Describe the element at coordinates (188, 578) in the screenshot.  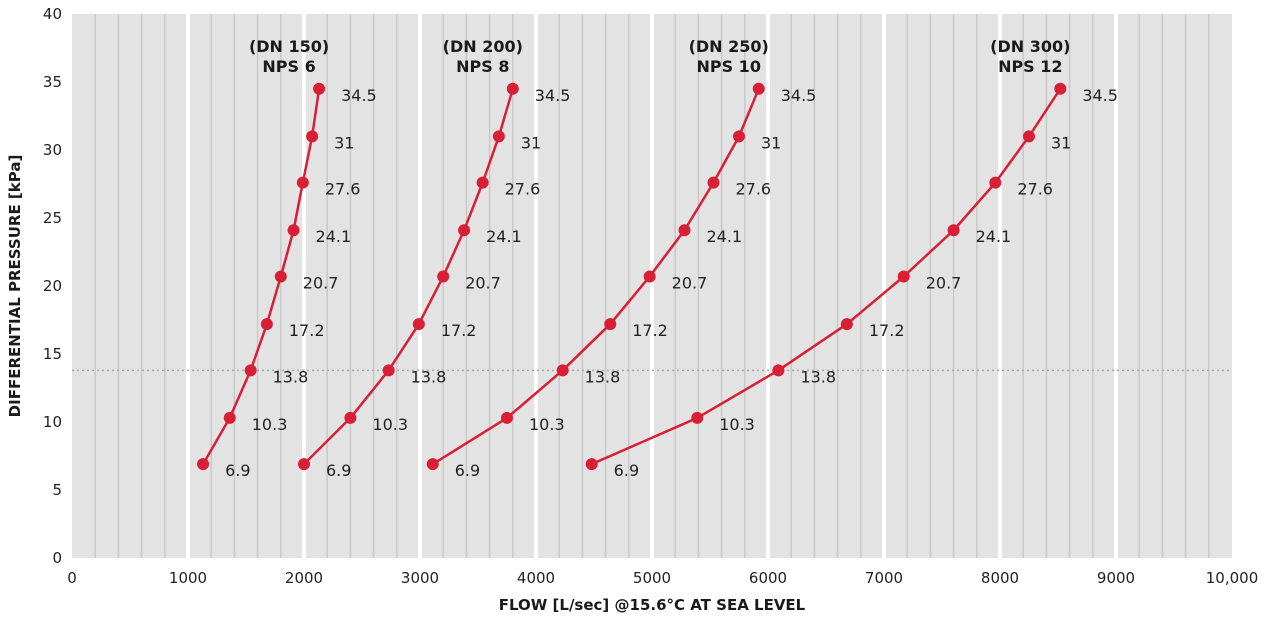
I see `x-tick-label: 1000` at that location.